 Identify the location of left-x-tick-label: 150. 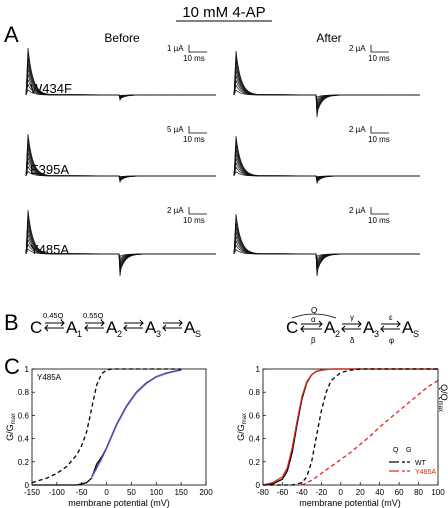
(181, 492).